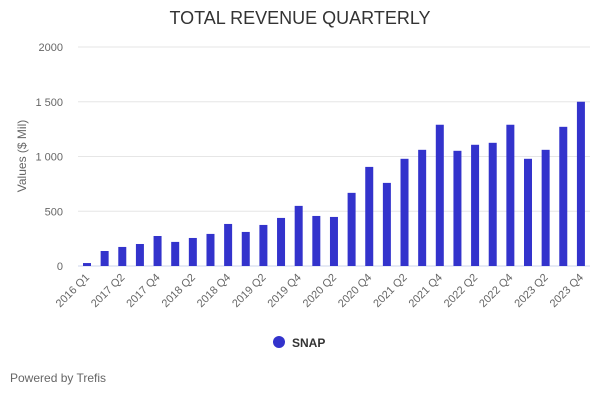 Image resolution: width=600 pixels, height=400 pixels. What do you see at coordinates (496, 291) in the screenshot?
I see `x-tick-label: 2022 Q4` at bounding box center [496, 291].